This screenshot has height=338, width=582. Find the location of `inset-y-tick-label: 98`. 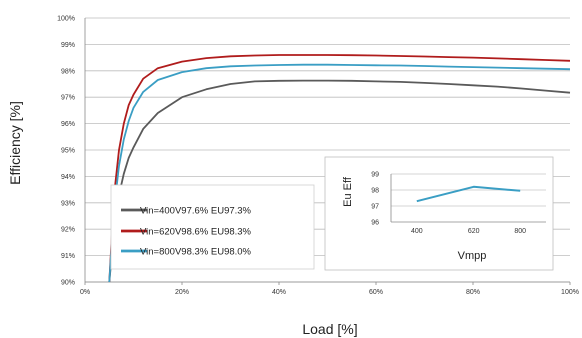

inset-y-tick-label: 98 is located at coordinates (375, 191).